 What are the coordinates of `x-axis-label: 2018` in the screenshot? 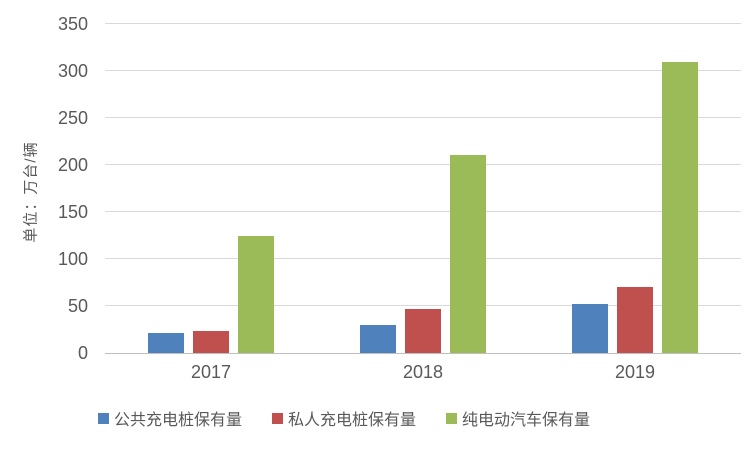 It's located at (423, 372).